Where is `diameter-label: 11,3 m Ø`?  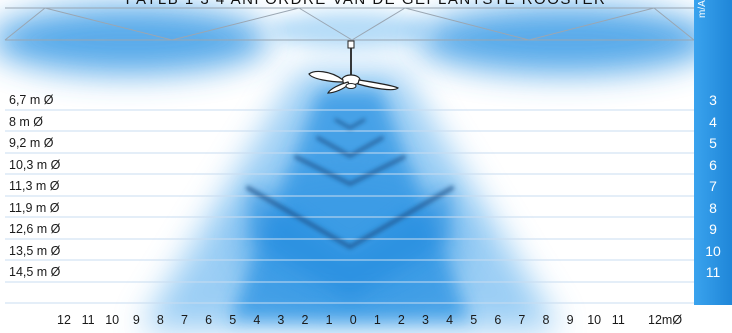 diameter-label: 11,3 m Ø is located at coordinates (34, 186).